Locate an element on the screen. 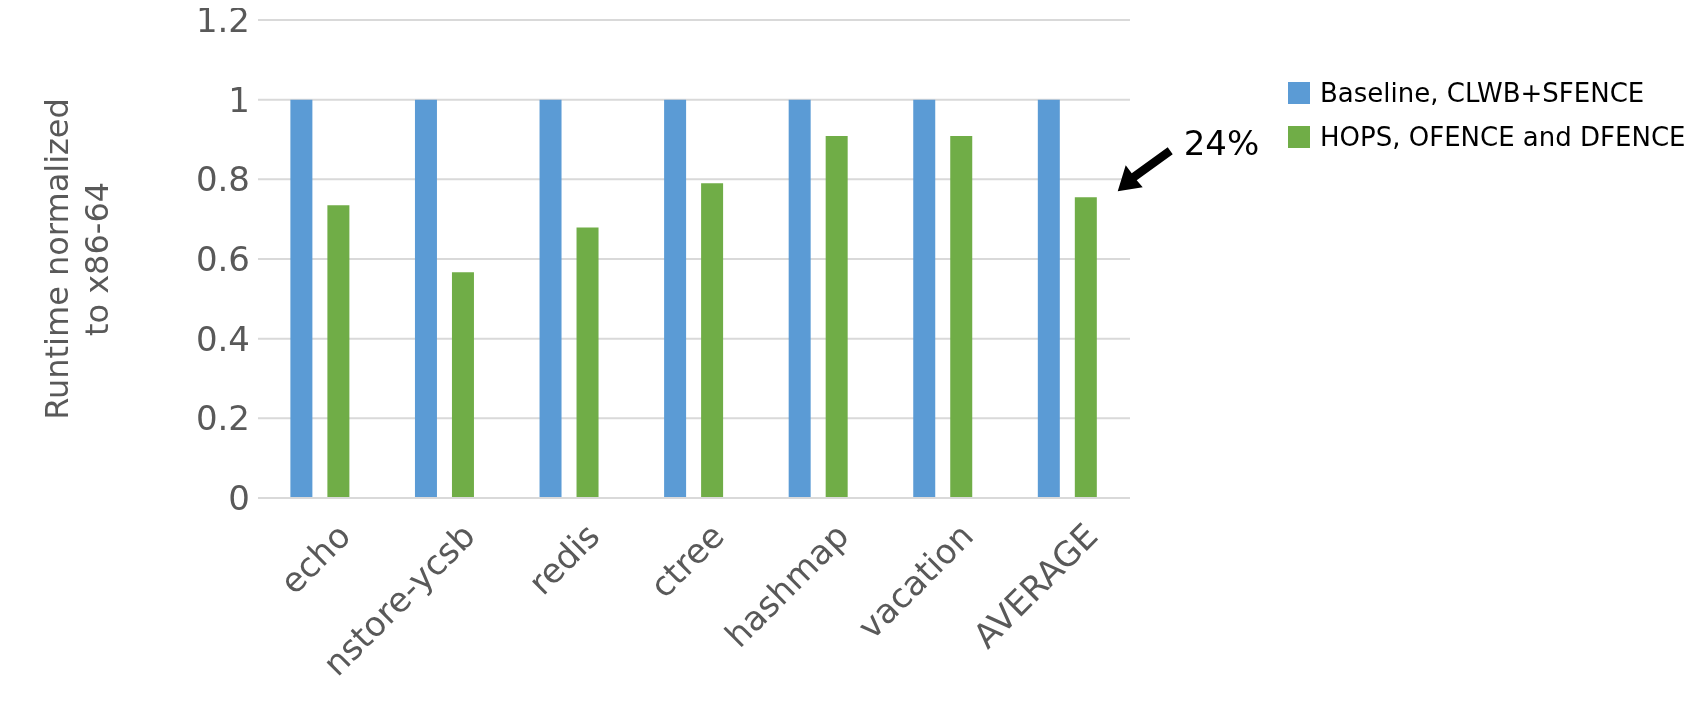 The image size is (1692, 705). y-axis-title: Runtime normalized to x86-64 is located at coordinates (77, 259).